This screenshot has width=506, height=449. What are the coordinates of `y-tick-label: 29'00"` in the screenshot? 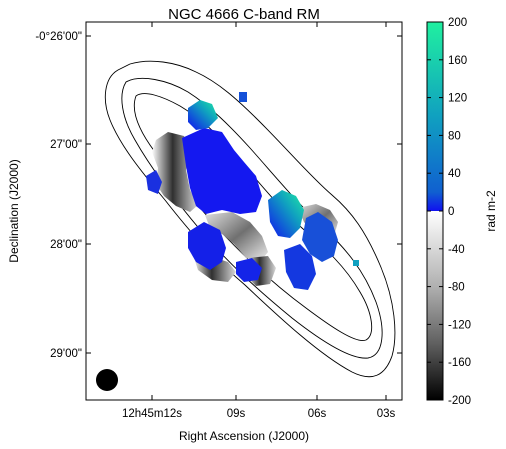 It's located at (66, 354).